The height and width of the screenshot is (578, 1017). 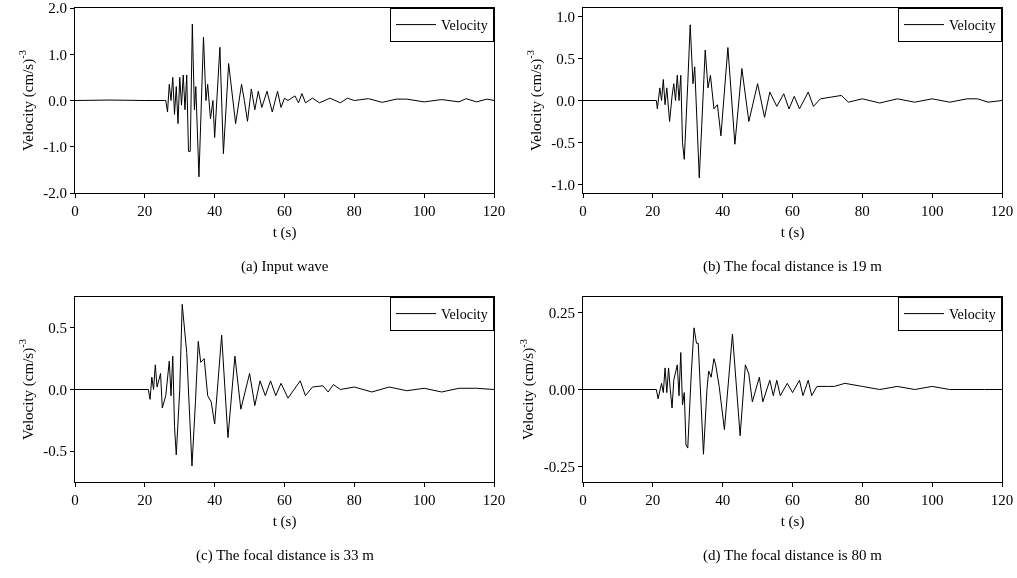 I want to click on y-tick-label: 0.00, so click(x=561, y=389).